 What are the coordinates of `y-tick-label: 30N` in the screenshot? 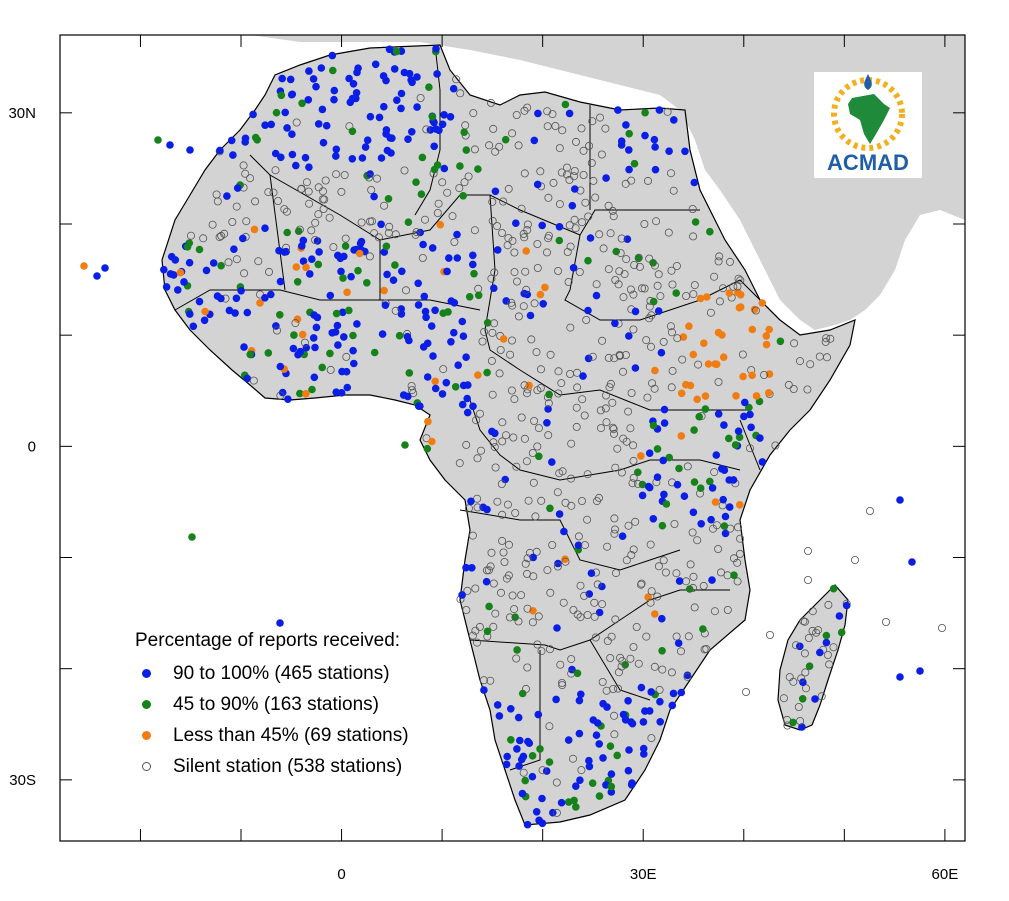 It's located at (22, 113).